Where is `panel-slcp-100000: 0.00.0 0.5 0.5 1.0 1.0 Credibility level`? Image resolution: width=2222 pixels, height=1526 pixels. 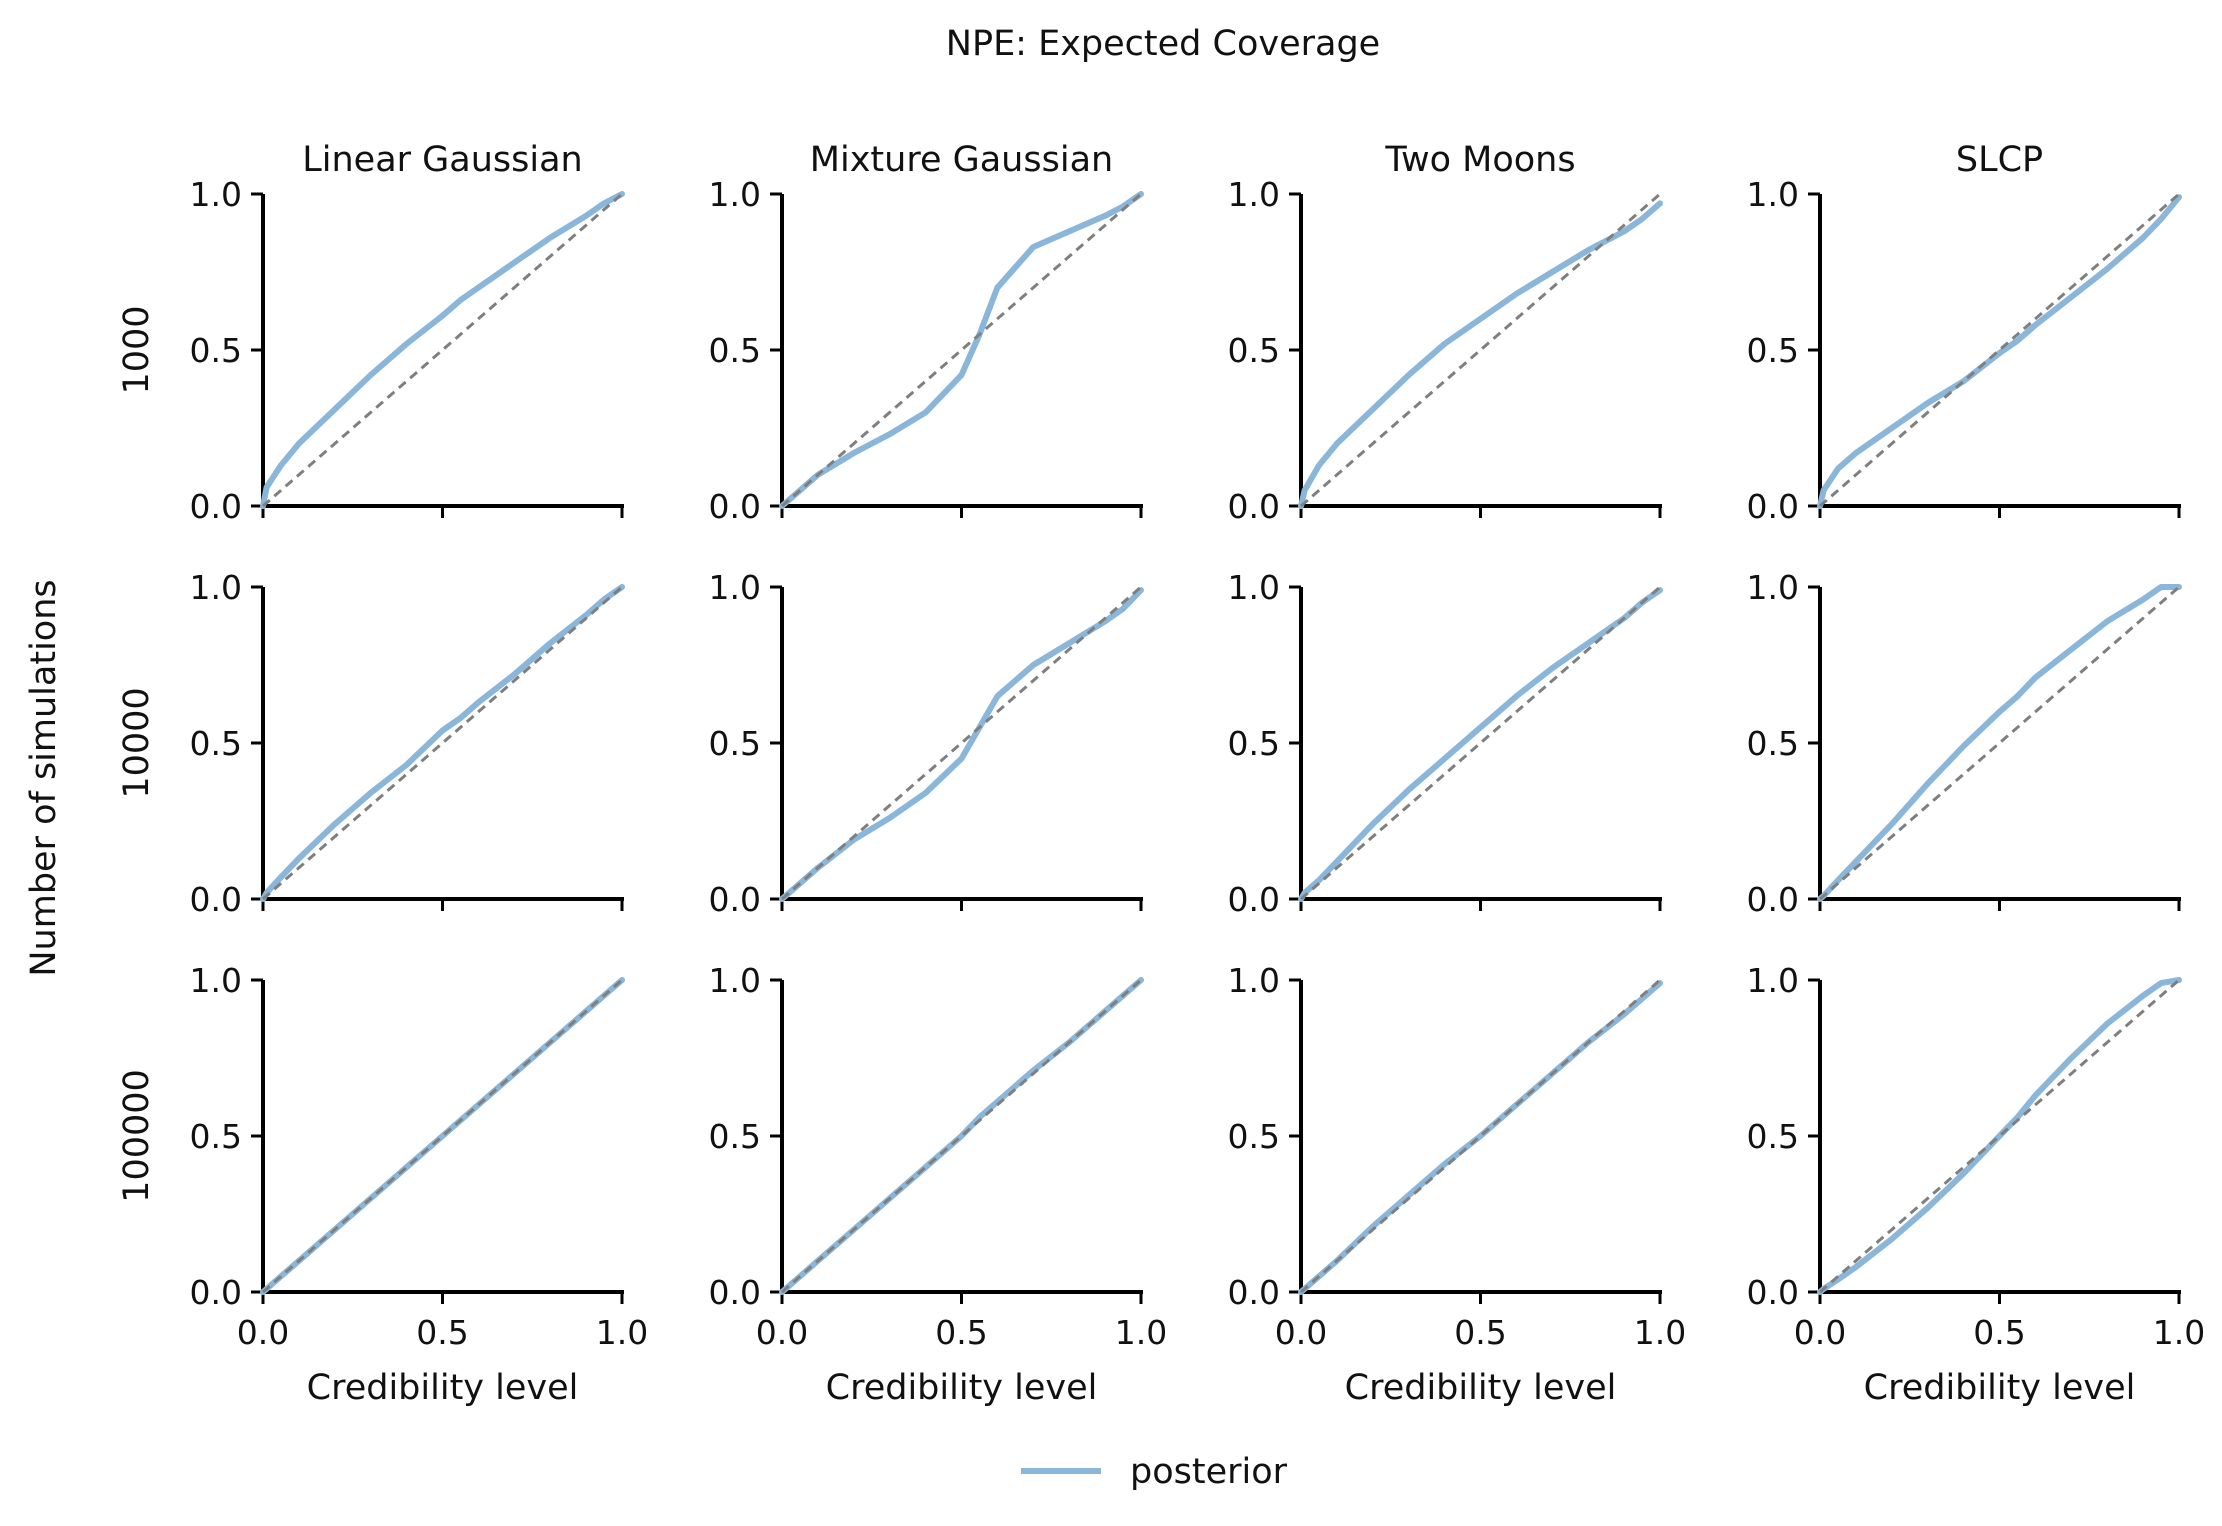 panel-slcp-100000: 0.00.0 0.5 0.5 1.0 1.0 Credibility level is located at coordinates (1976, 1184).